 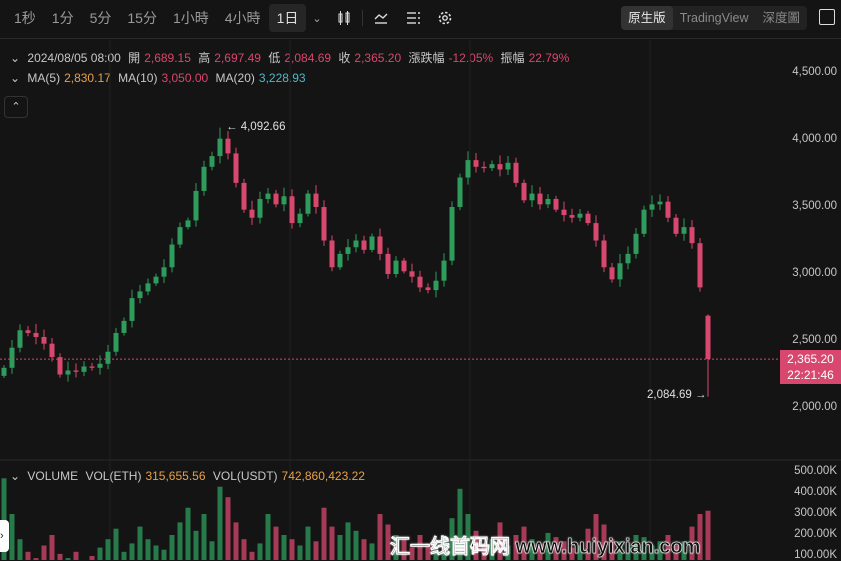 What do you see at coordinates (323, 476) in the screenshot?
I see `vol-usdt-value: 742,860,423.22` at bounding box center [323, 476].